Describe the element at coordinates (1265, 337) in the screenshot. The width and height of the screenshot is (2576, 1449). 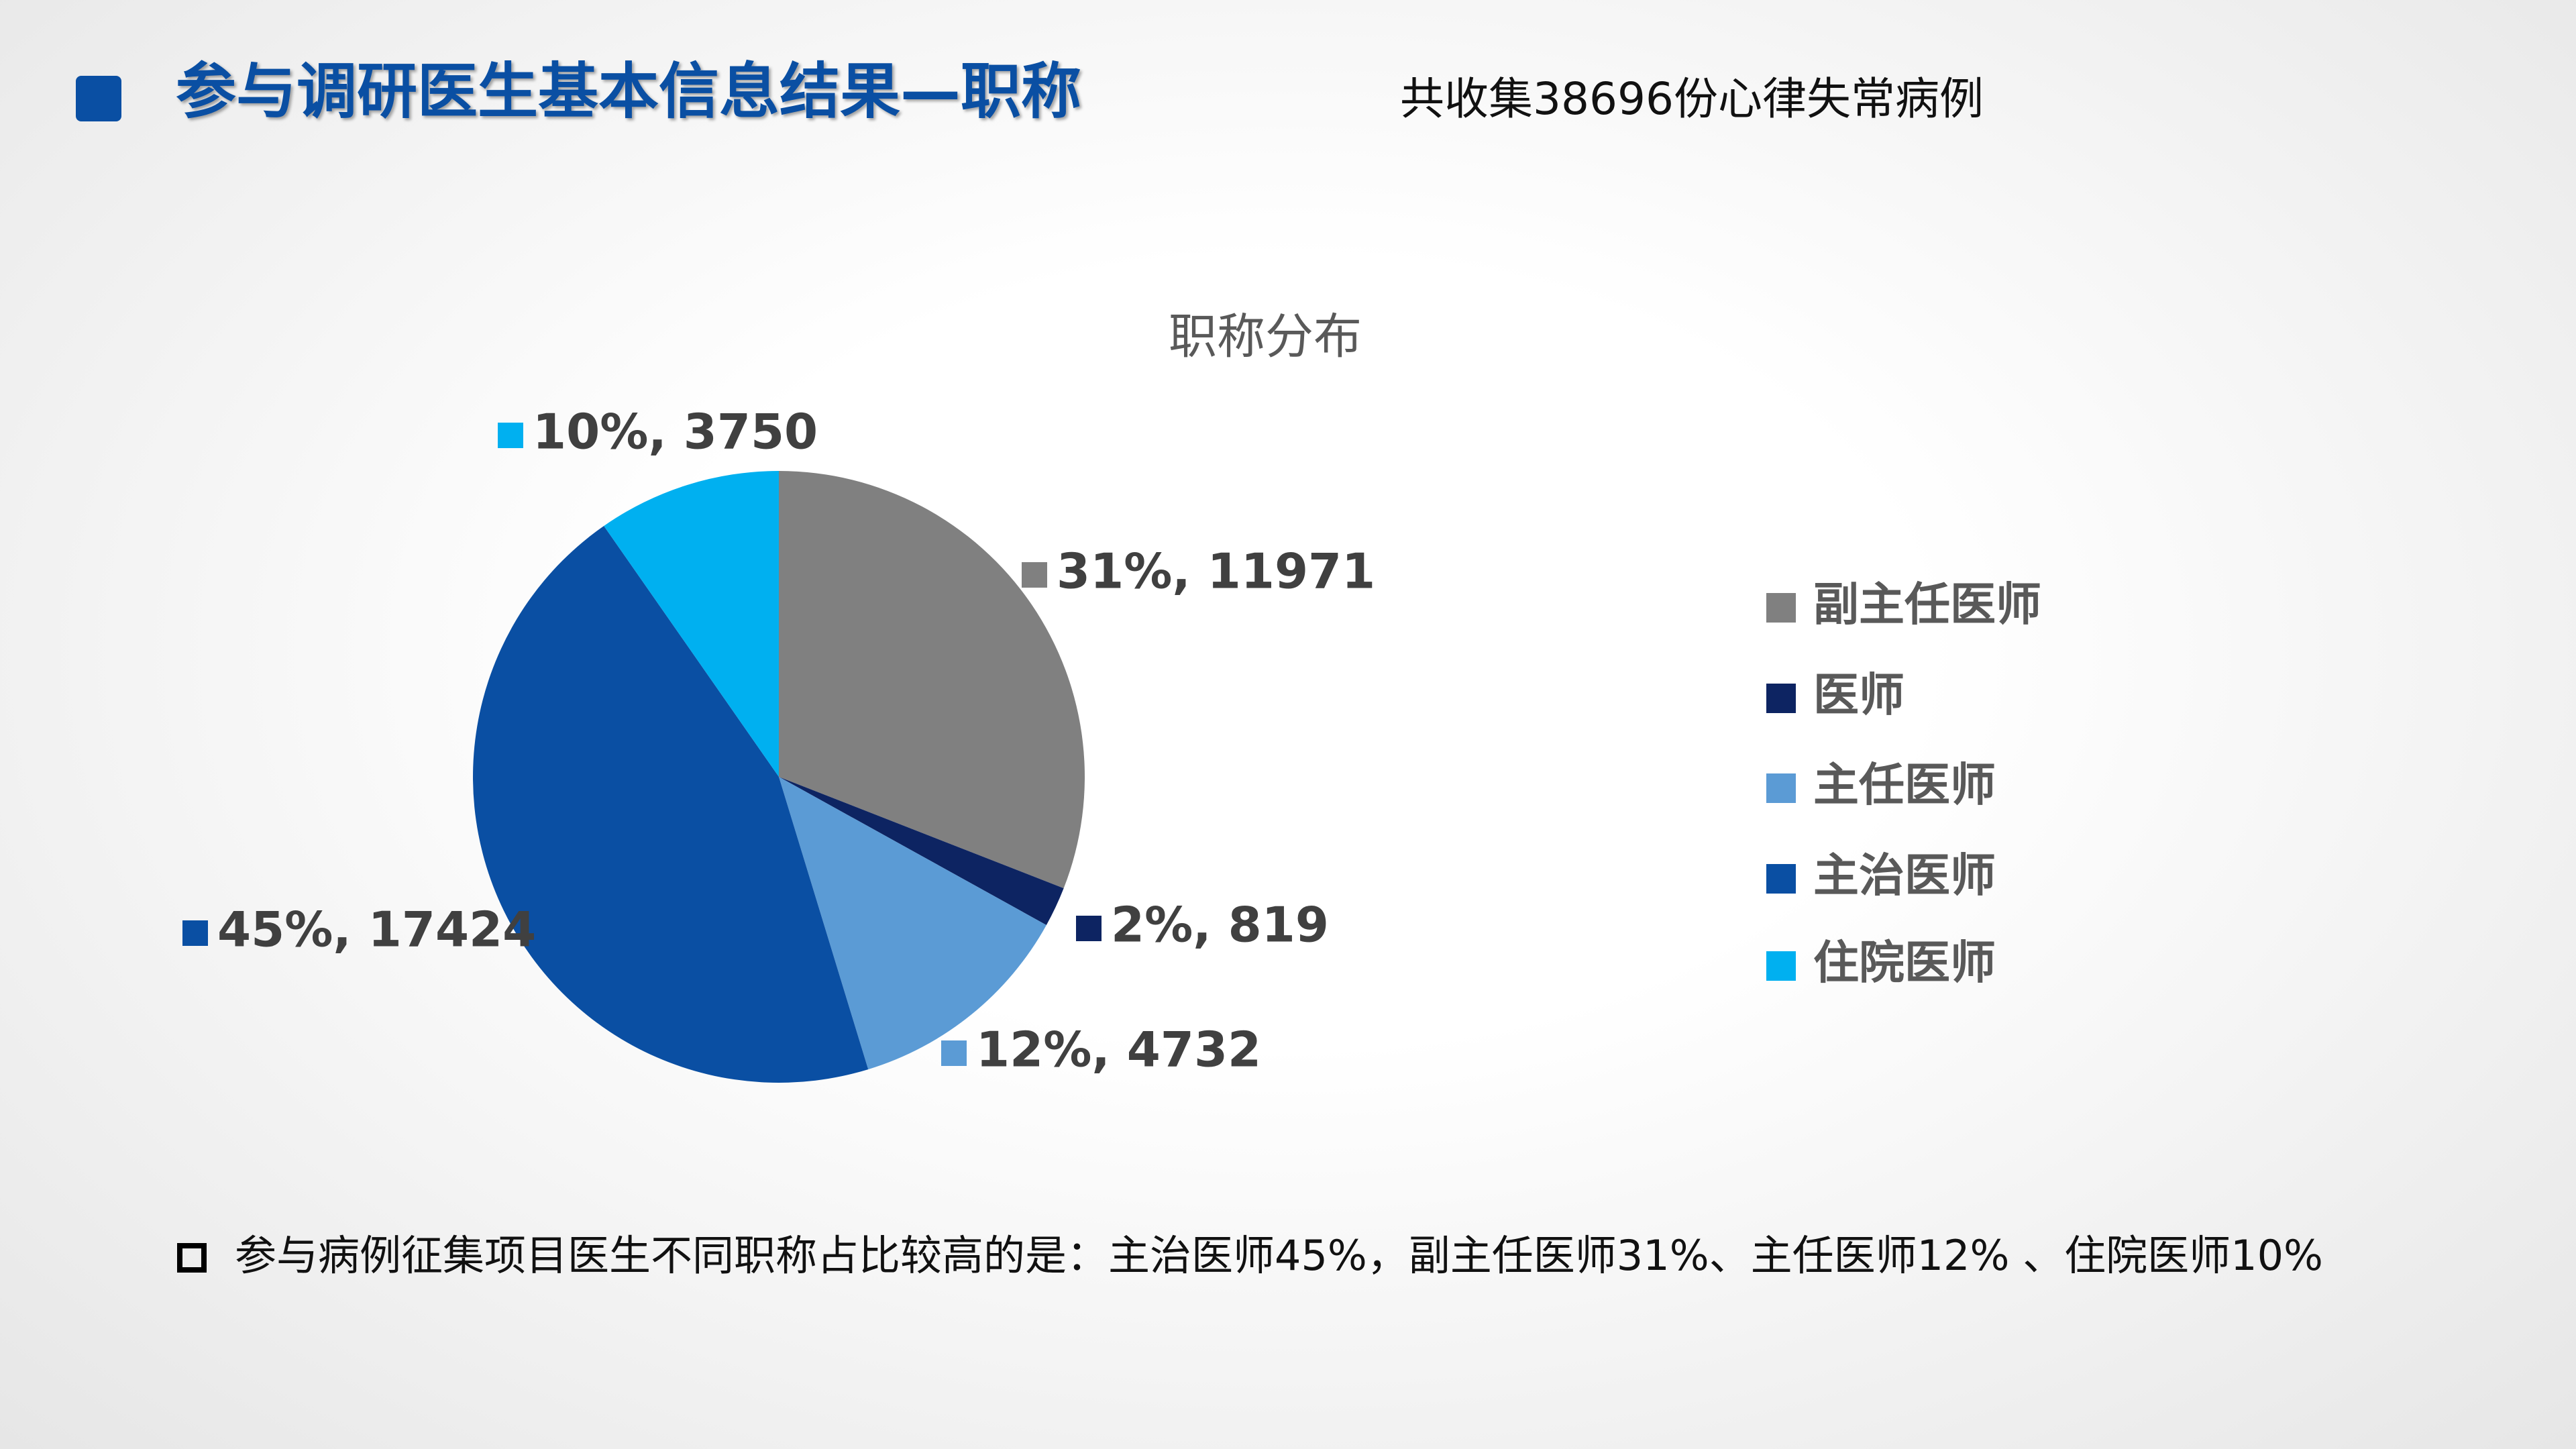
I see `chart-title: 职称分布` at that location.